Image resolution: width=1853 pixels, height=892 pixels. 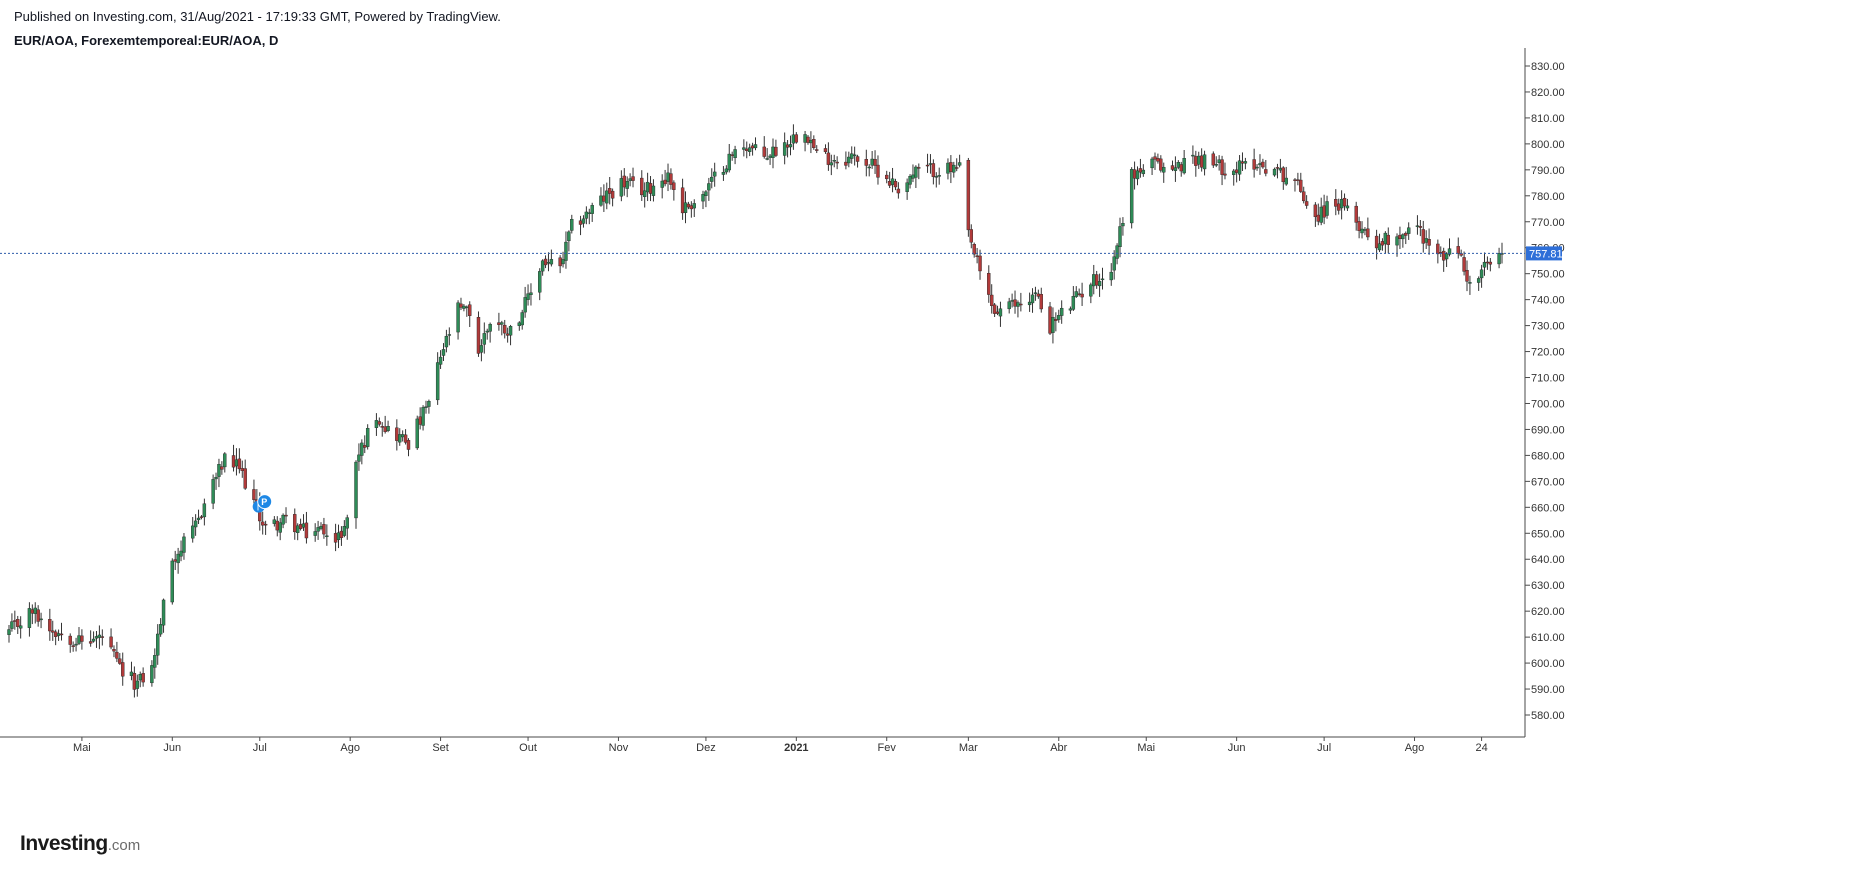 What do you see at coordinates (1548, 482) in the screenshot?
I see `y-tick-label: 670.00` at bounding box center [1548, 482].